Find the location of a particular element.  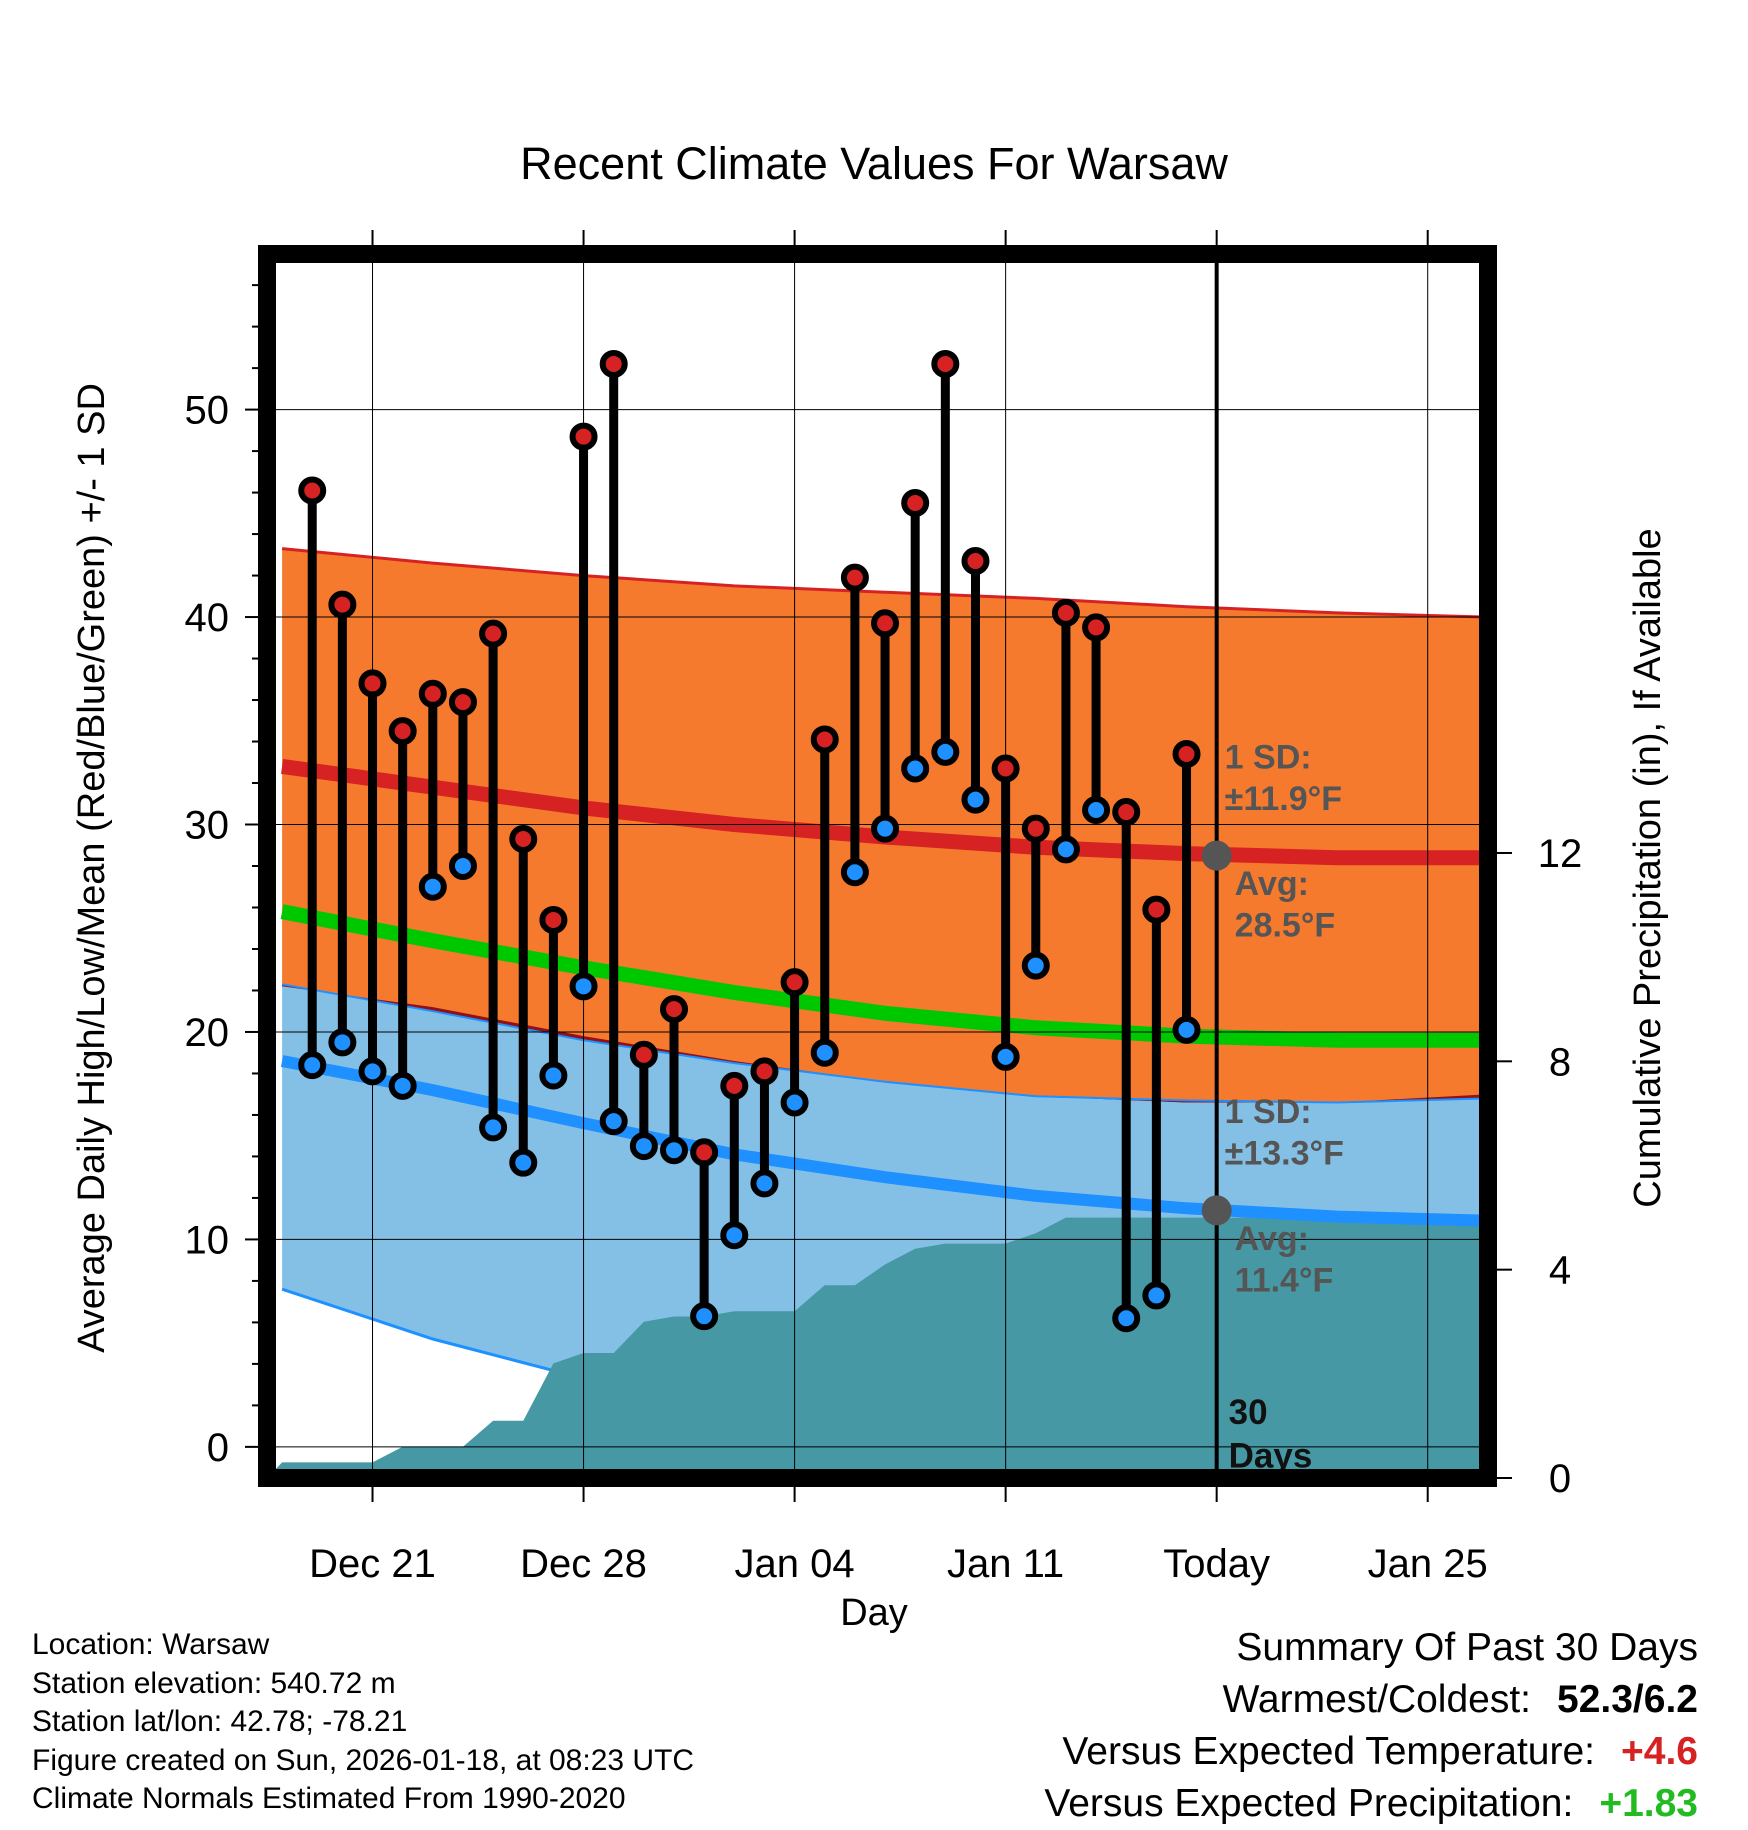

high-avg-value: 28.5°F is located at coordinates (1285, 926).